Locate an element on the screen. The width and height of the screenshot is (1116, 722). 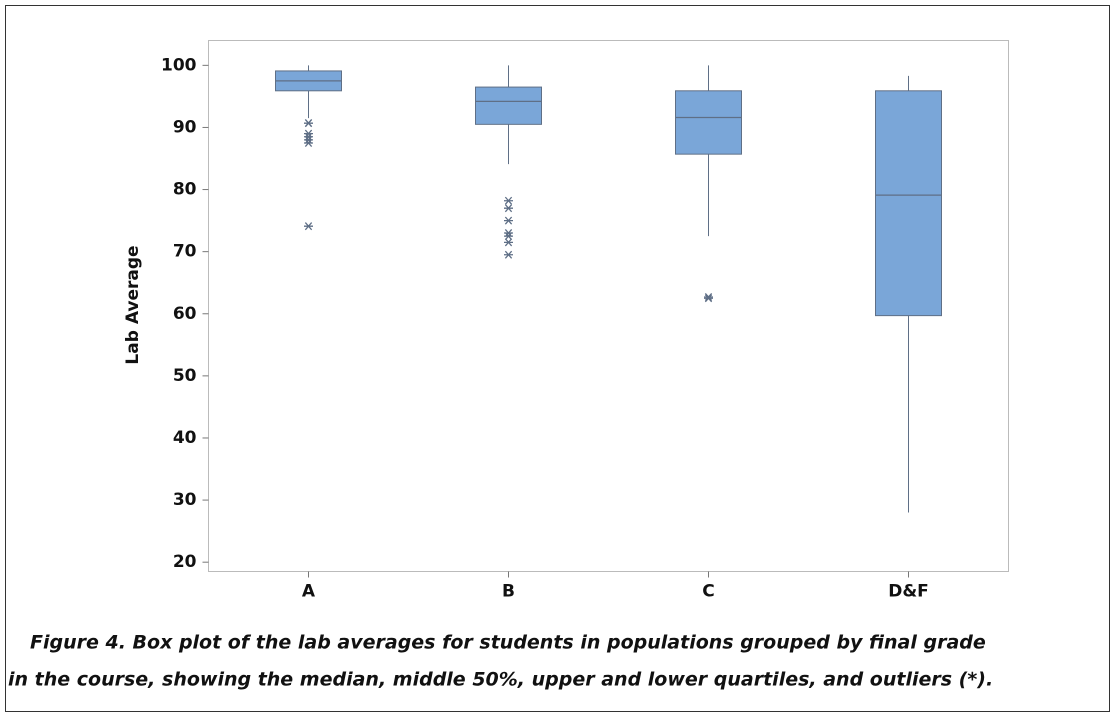
y-tick-label: 30 is located at coordinates (185, 500).